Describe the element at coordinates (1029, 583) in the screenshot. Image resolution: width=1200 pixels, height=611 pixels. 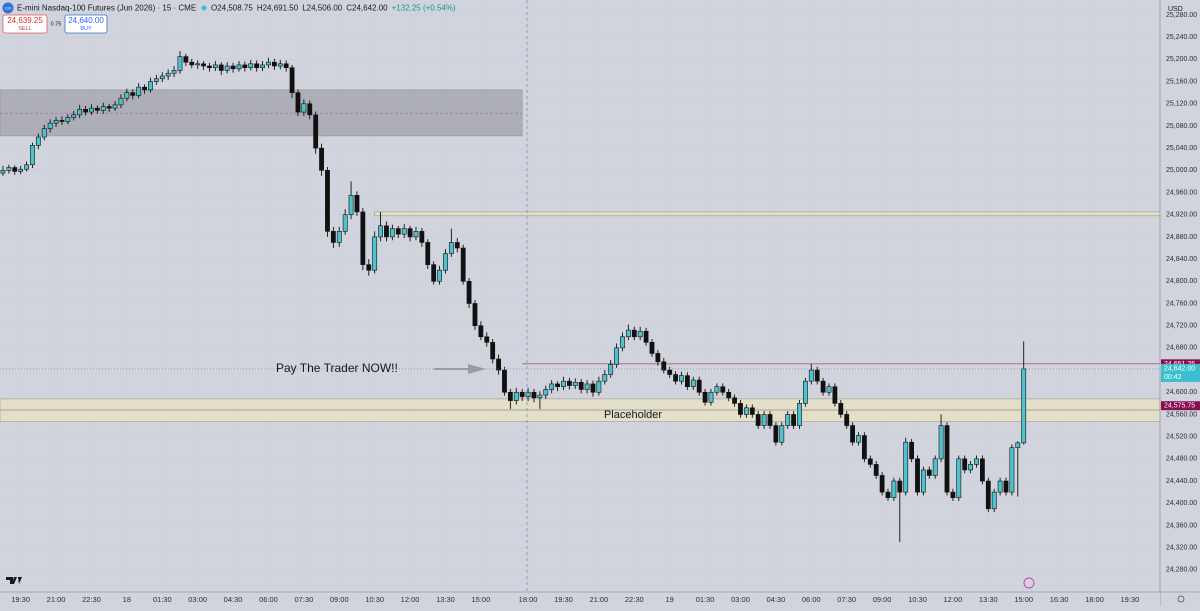
I see `alert-icon` at that location.